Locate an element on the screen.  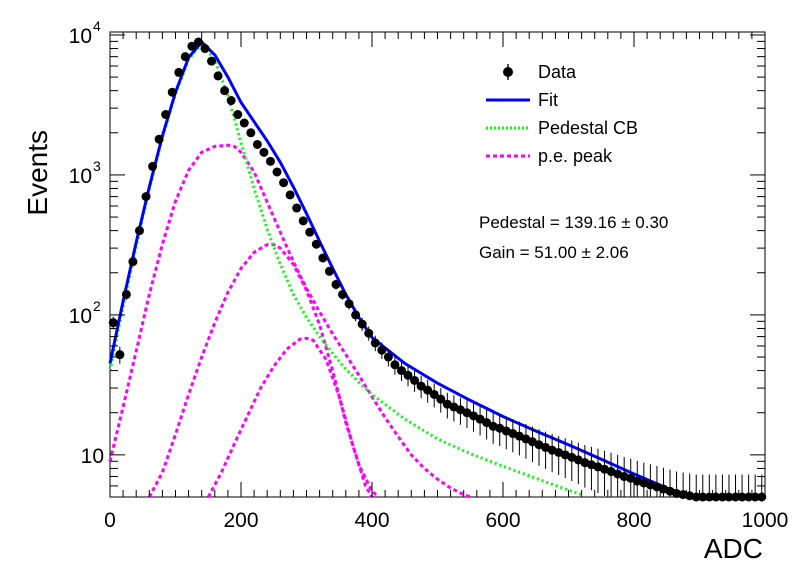
x-tick-label: 800 is located at coordinates (633, 520).